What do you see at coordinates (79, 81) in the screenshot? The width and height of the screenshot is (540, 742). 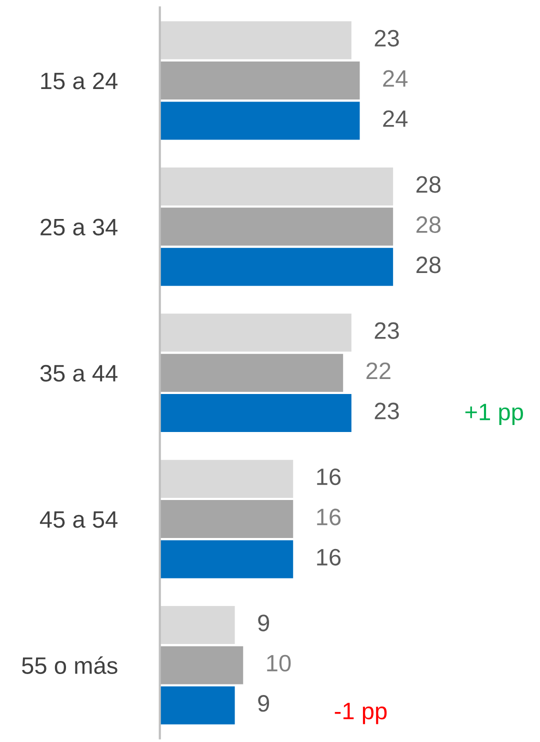 I see `y-tick-label: 15 a 24` at bounding box center [79, 81].